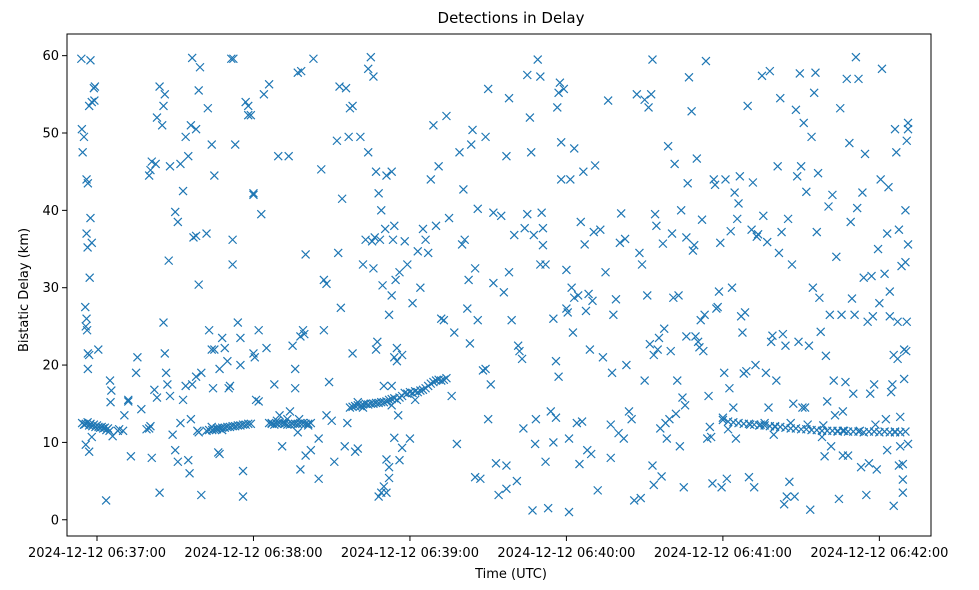 The height and width of the screenshot is (590, 979). I want to click on y-tick-label: 10, so click(50, 443).